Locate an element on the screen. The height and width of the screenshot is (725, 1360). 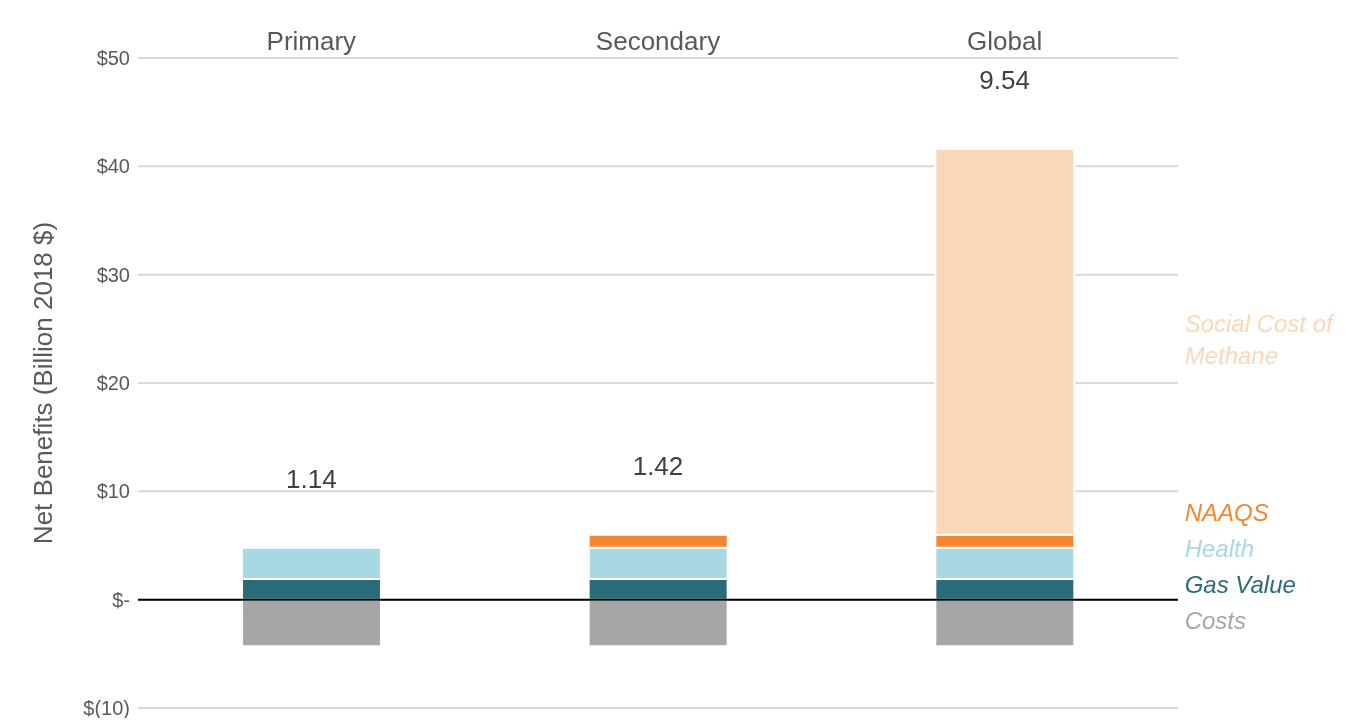
x-tick-label: Global is located at coordinates (1005, 41).